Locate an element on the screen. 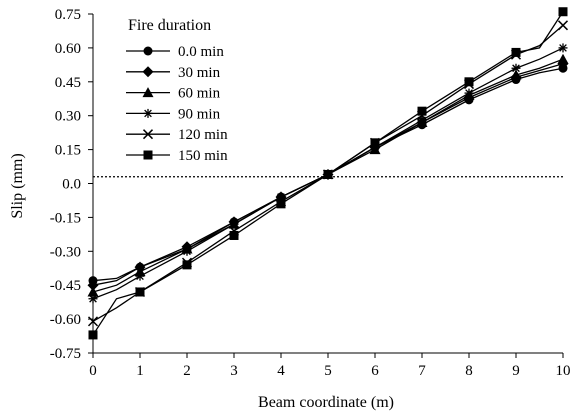 This screenshot has height=414, width=579. legend-label: 120 min is located at coordinates (203, 135).